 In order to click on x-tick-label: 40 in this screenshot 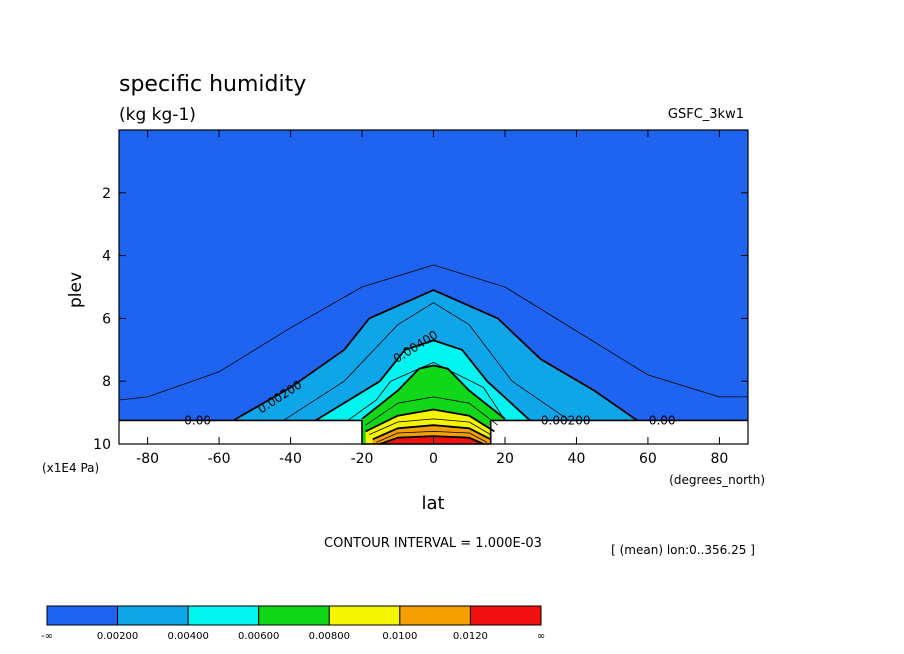, I will do `click(577, 459)`.